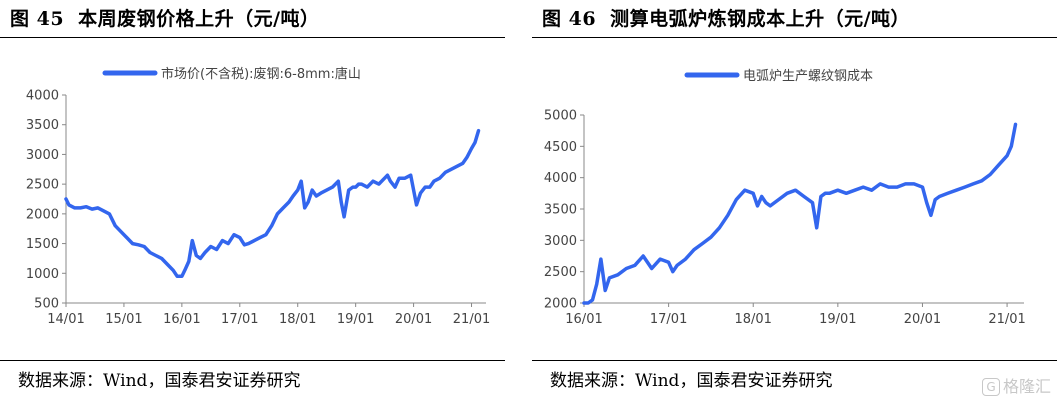 This screenshot has height=403, width=1057. Describe the element at coordinates (808, 76) in the screenshot. I see `legend-label: 电弧炉生产螺纹钢成本` at that location.